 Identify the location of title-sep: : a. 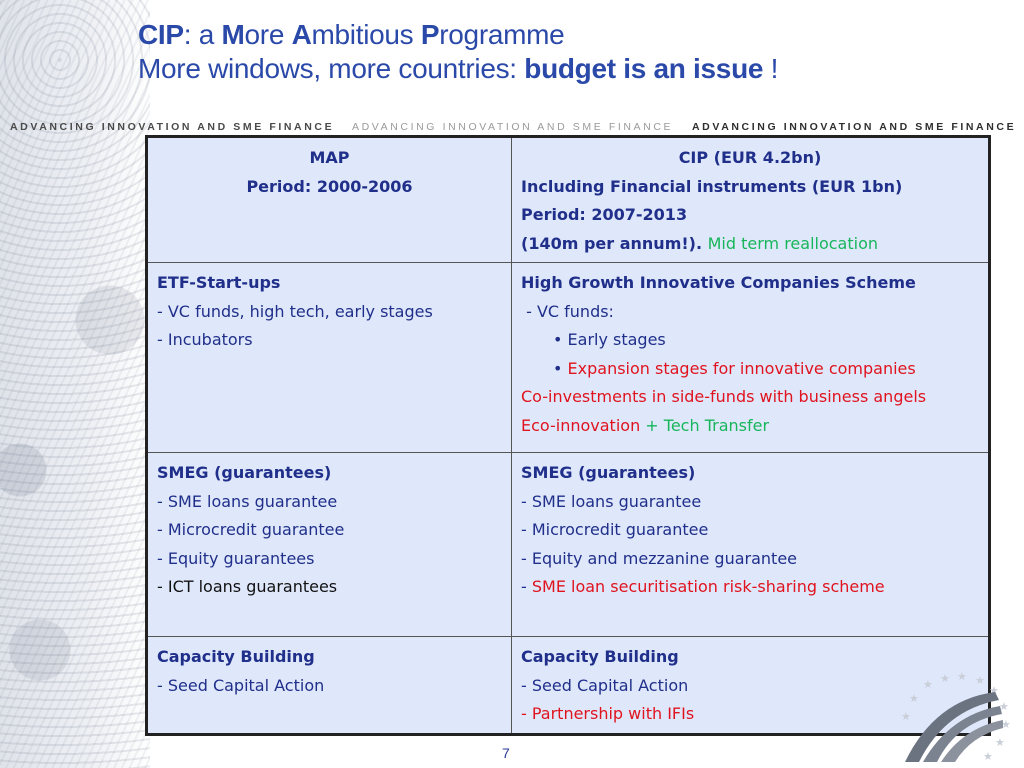
(202, 34).